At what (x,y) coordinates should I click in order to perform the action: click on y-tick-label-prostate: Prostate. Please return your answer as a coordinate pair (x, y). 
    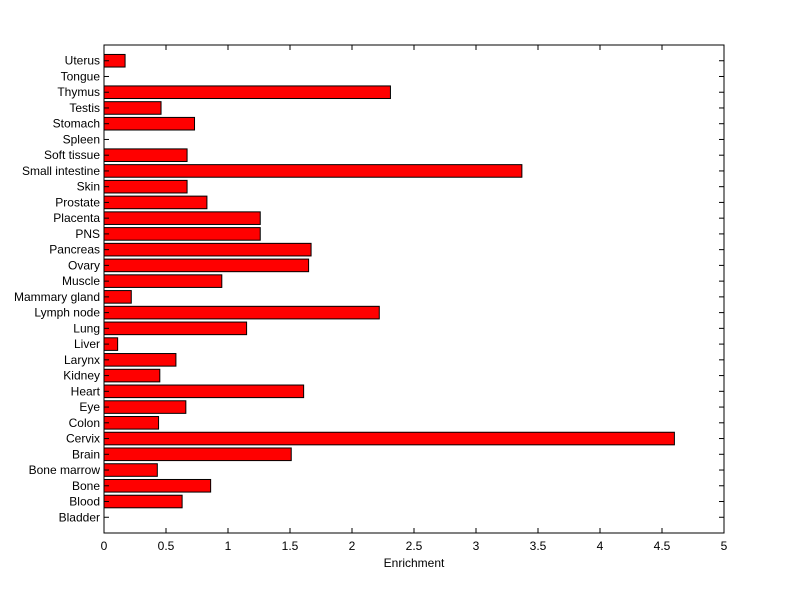
    Looking at the image, I should click on (77, 202).